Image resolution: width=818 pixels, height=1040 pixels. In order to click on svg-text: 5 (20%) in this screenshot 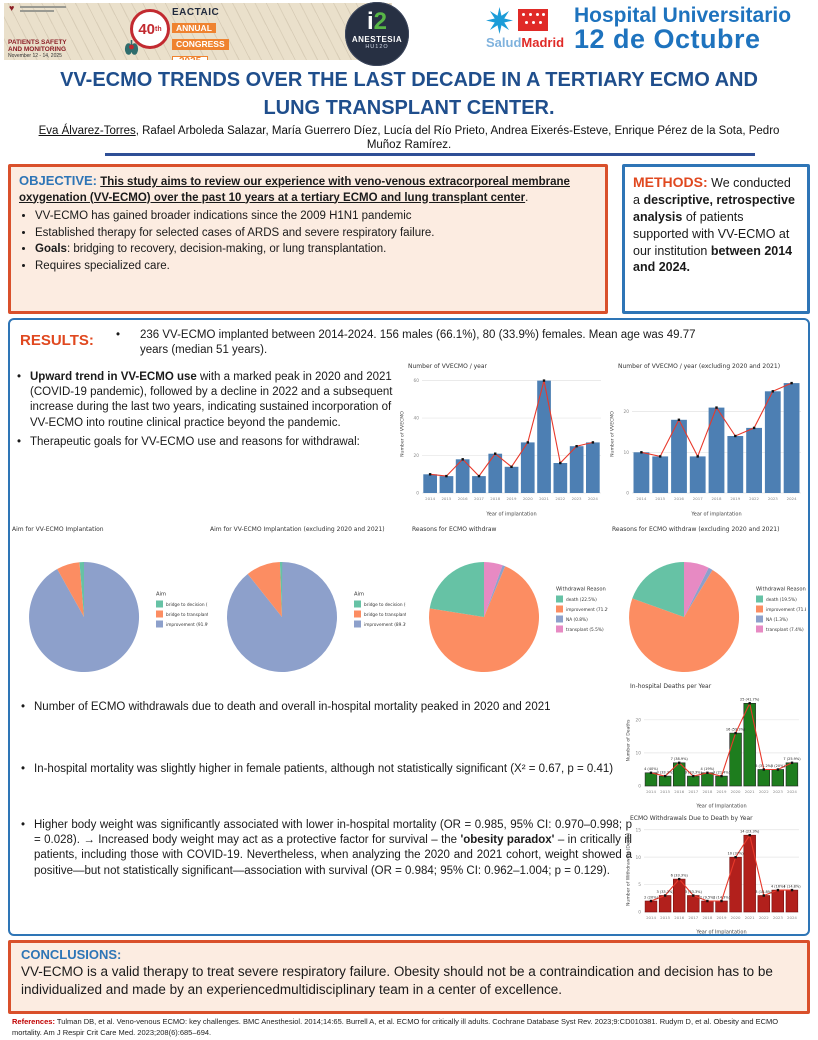, I will do `click(778, 766)`.